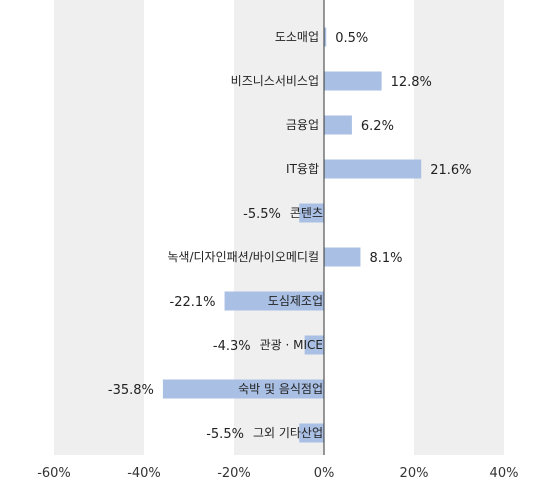  Describe the element at coordinates (131, 390) in the screenshot. I see `value-label: -35.8%` at that location.